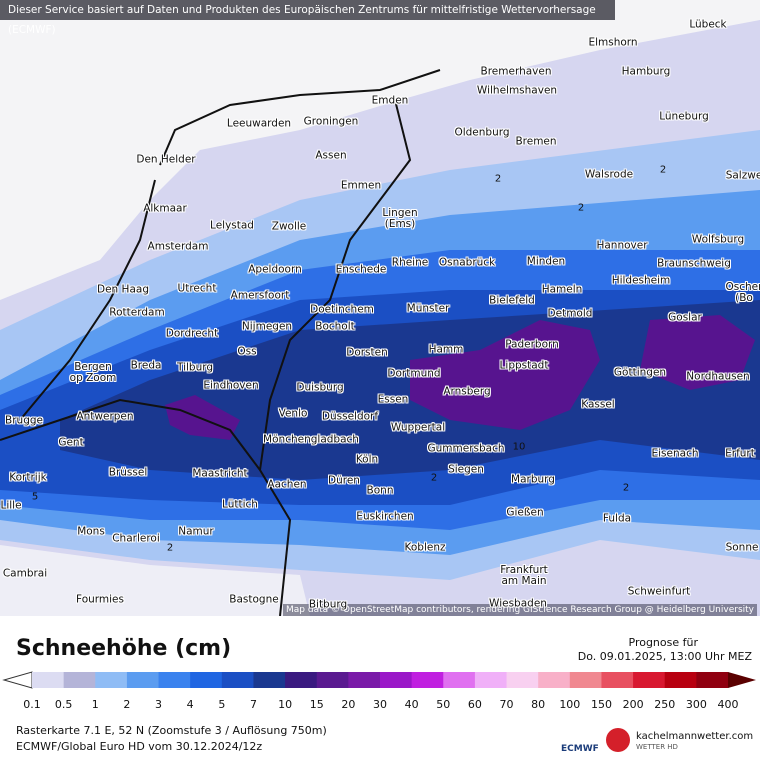 The height and width of the screenshot is (760, 760). Describe the element at coordinates (240, 504) in the screenshot. I see `city-label: Lüttich` at that location.